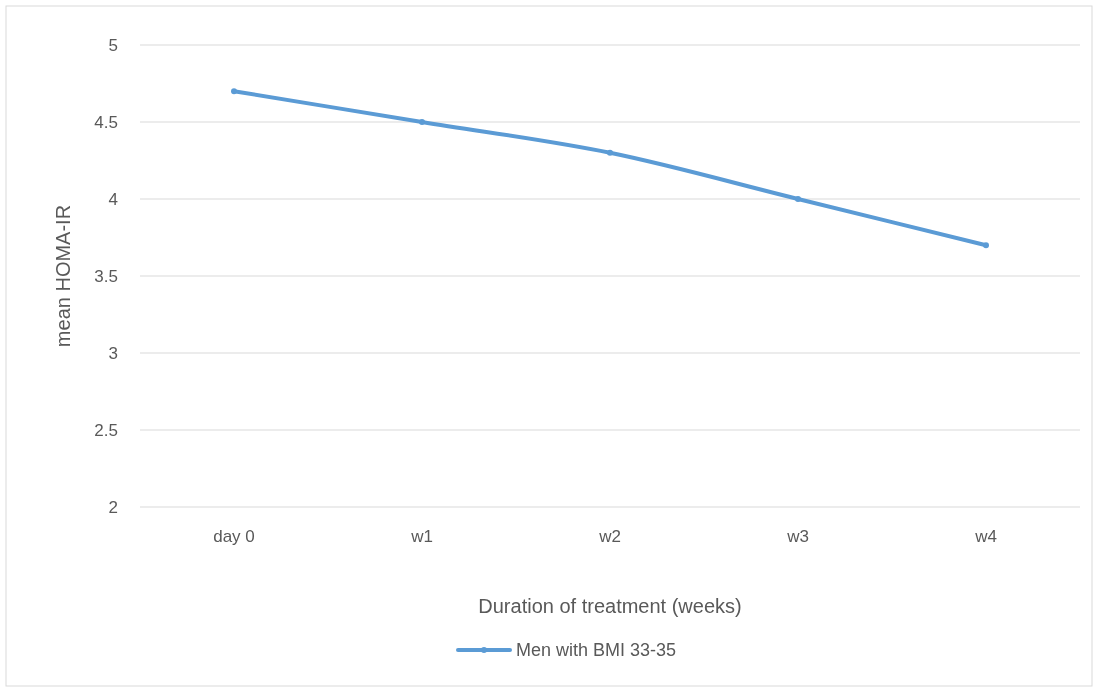  I want to click on y-tick-label: 4, so click(113, 199).